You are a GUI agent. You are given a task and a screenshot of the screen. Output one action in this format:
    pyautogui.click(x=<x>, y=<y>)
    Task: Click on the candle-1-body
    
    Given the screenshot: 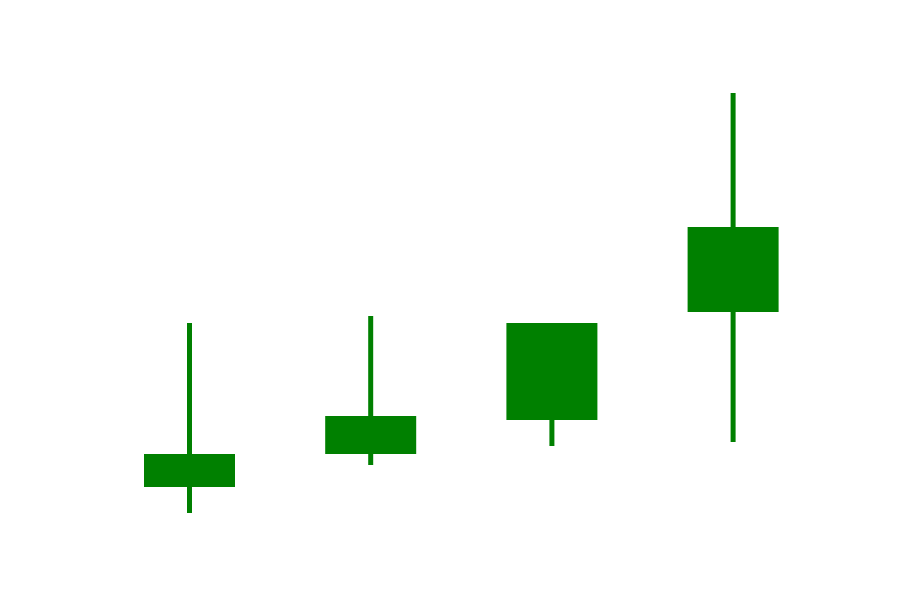 What is the action you would take?
    pyautogui.click(x=189, y=470)
    